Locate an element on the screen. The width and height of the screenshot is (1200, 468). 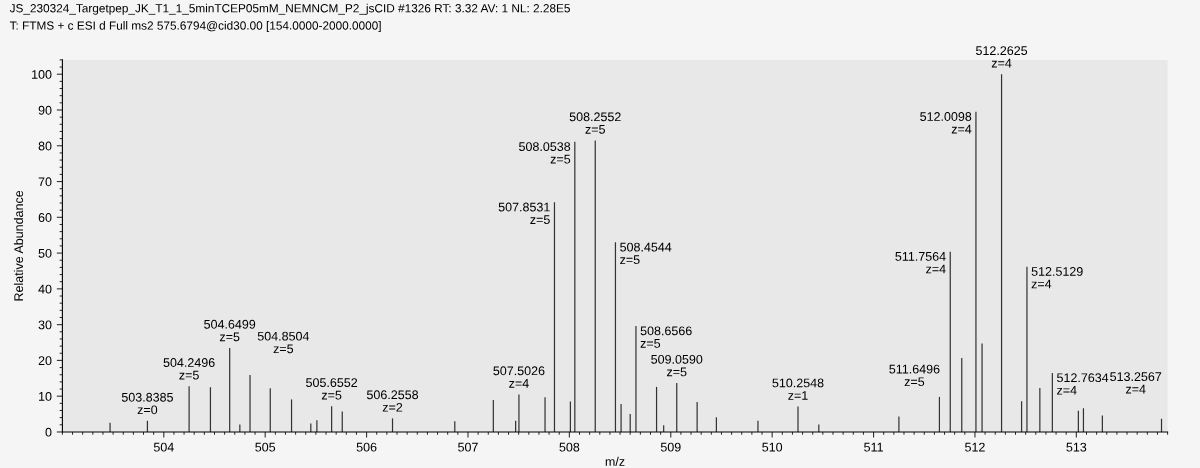
annotation: 508.2552 z=5 is located at coordinates (595, 123).